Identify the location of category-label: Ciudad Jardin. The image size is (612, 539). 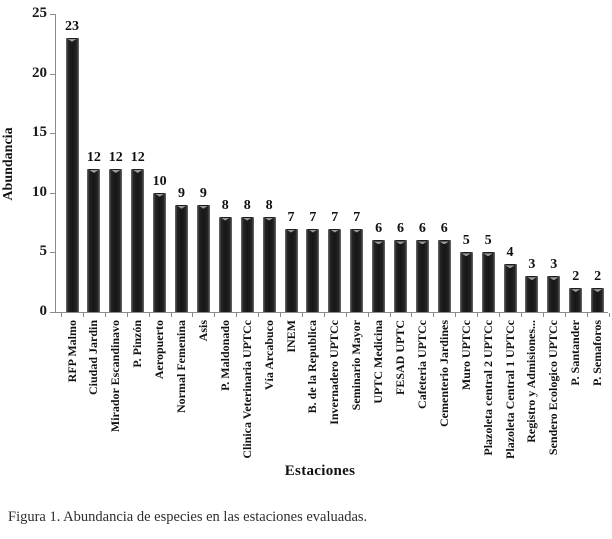
(93, 358).